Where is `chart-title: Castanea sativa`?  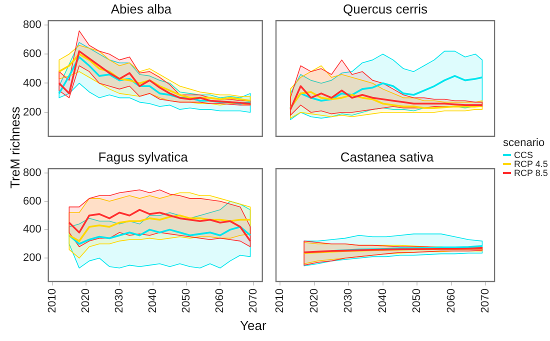 chart-title: Castanea sativa is located at coordinates (387, 156).